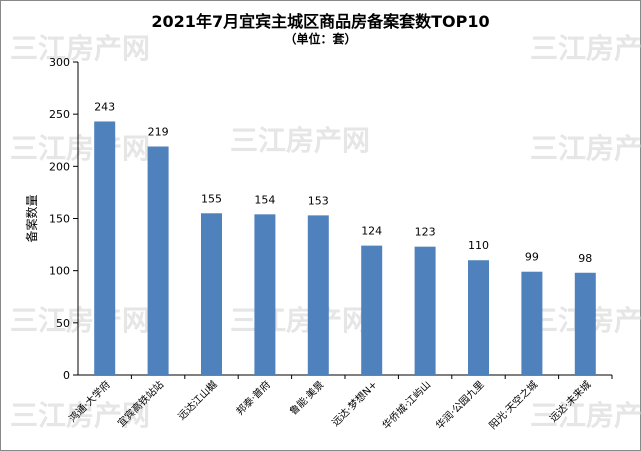 This screenshot has width=641, height=451. What do you see at coordinates (460, 405) in the screenshot?
I see `category-label: 华润·公园九里` at bounding box center [460, 405].